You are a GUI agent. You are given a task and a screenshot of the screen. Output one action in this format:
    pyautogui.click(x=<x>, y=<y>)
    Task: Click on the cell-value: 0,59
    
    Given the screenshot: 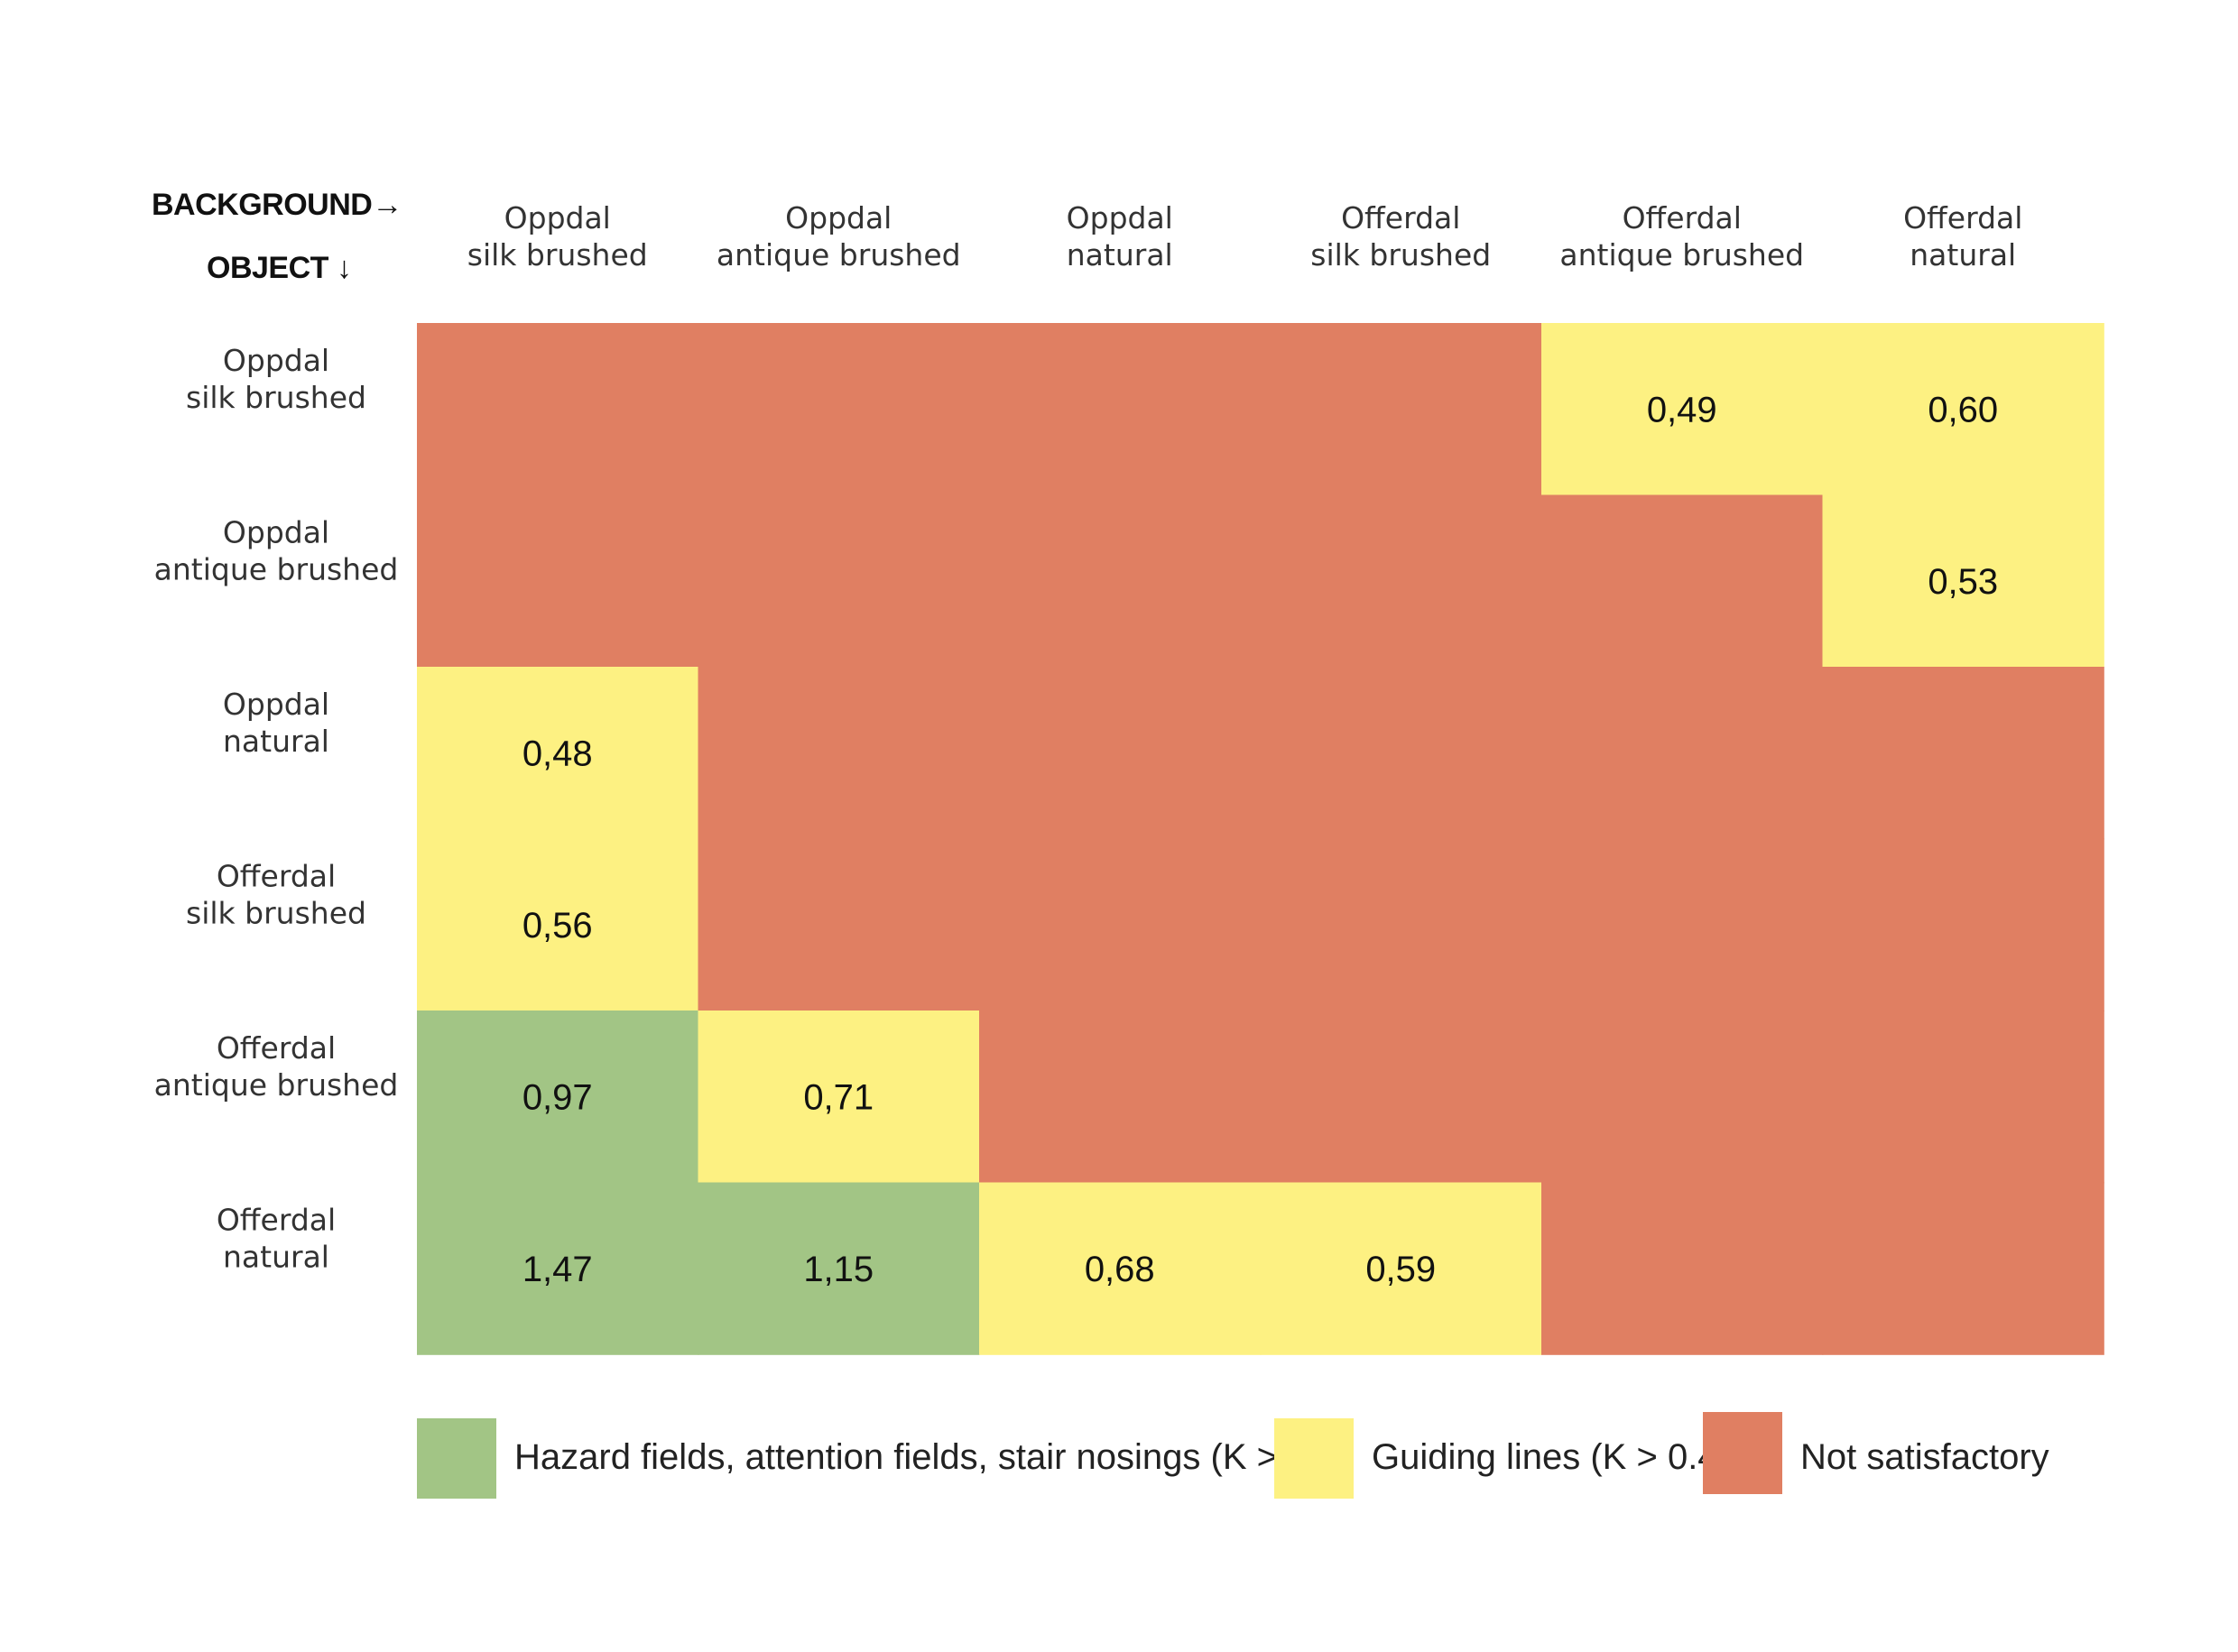 What is the action you would take?
    pyautogui.click(x=1401, y=1269)
    